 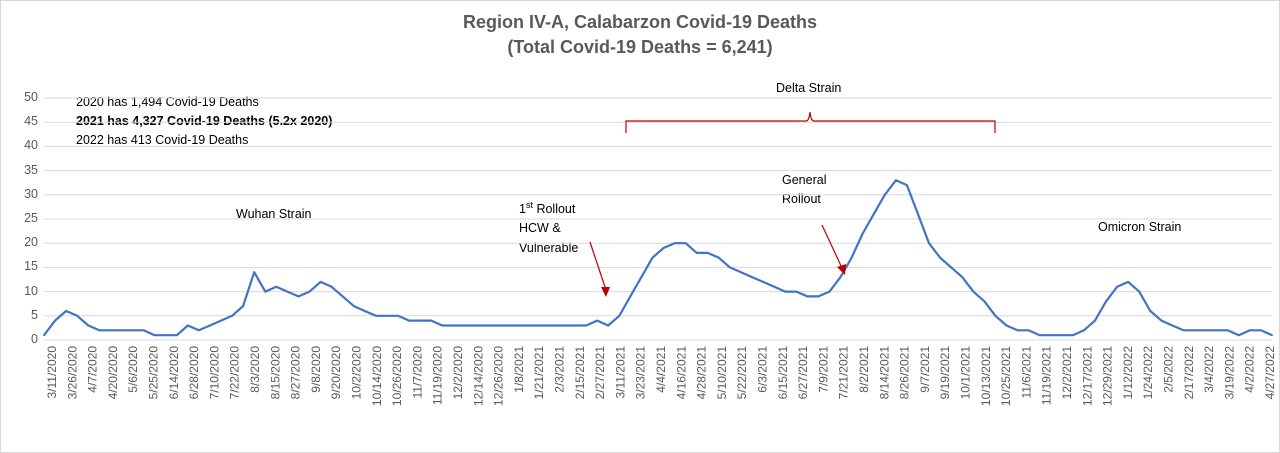 What do you see at coordinates (598, 266) in the screenshot?
I see `rollout1-arrow` at bounding box center [598, 266].